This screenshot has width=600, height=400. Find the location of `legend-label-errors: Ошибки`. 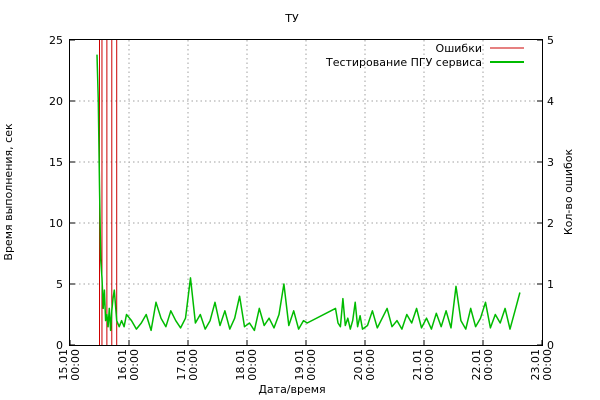

legend-label-errors: Ошибки is located at coordinates (459, 48).